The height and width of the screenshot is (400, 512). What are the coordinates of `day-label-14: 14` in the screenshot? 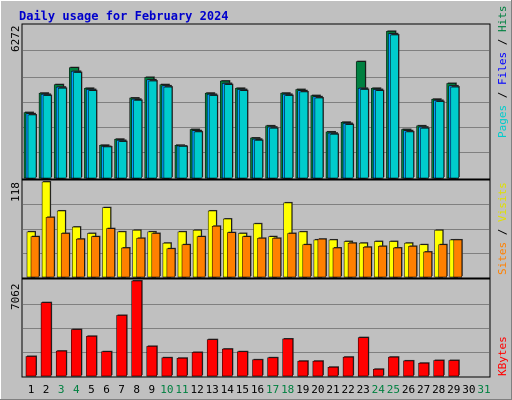 It's located at (228, 389).